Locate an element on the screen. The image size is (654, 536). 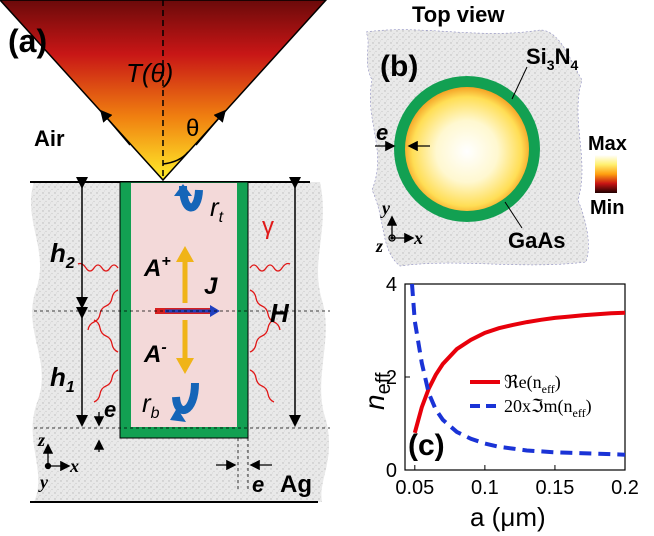
rb-label: rb is located at coordinates (151, 405).